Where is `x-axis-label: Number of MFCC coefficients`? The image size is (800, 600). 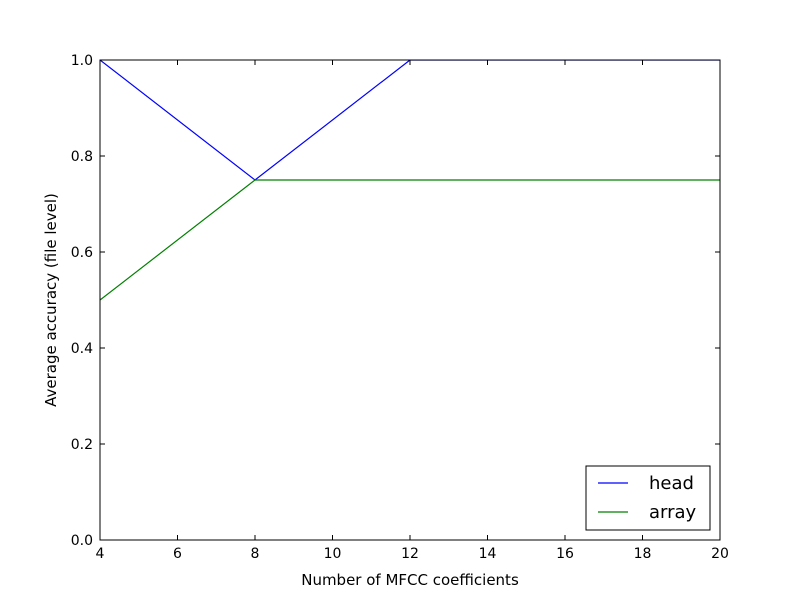 x-axis-label: Number of MFCC coefficients is located at coordinates (410, 580).